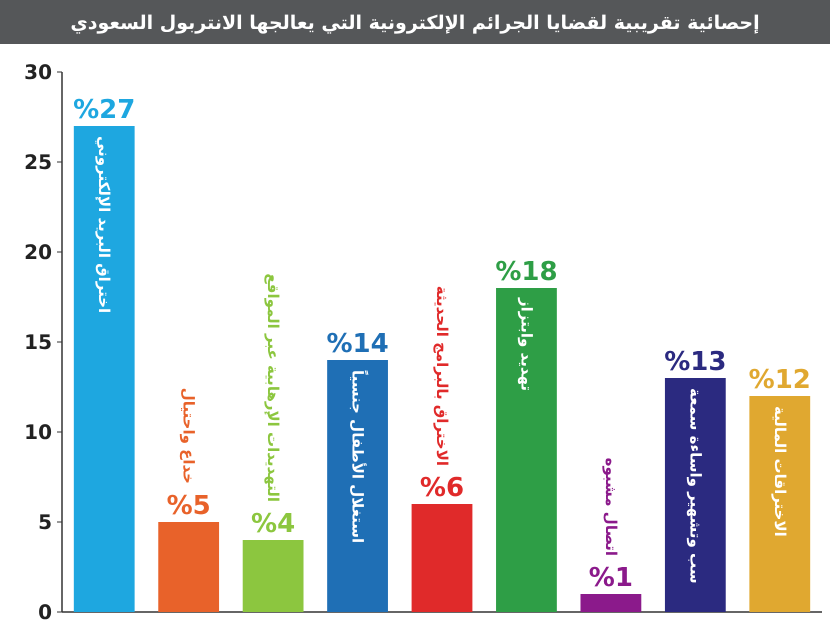  What do you see at coordinates (357, 344) in the screenshot?
I see `data-label: %14` at bounding box center [357, 344].